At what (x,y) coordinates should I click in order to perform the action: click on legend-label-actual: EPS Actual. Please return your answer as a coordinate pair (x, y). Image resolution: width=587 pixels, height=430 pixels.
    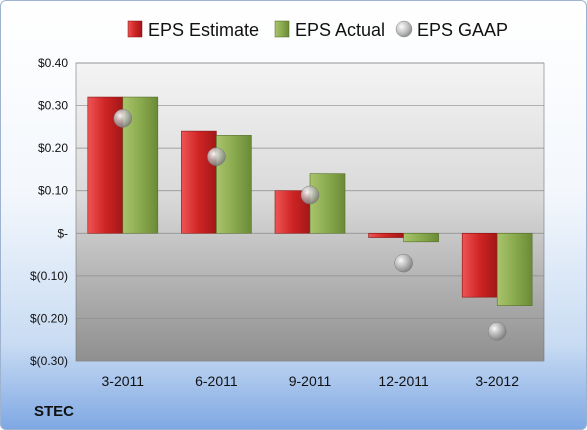
    Looking at the image, I should click on (340, 30).